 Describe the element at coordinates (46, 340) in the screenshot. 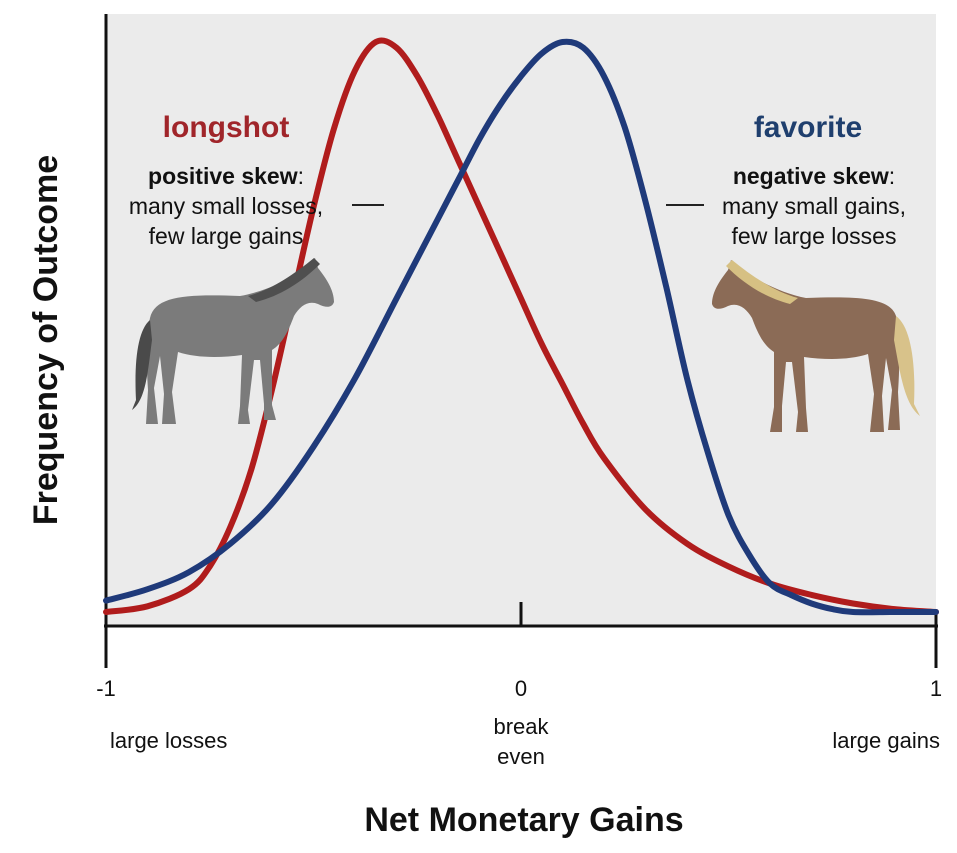

I see `y-axis-title: Frequency of Outcome` at that location.